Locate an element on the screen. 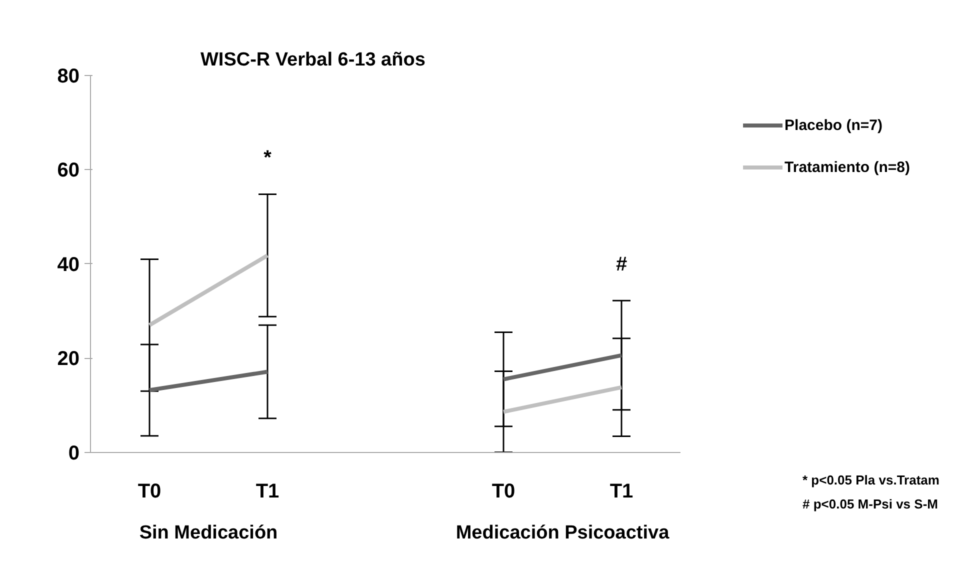 The width and height of the screenshot is (958, 581). chart-title: WISC-R Verbal 6-13 años is located at coordinates (313, 60).